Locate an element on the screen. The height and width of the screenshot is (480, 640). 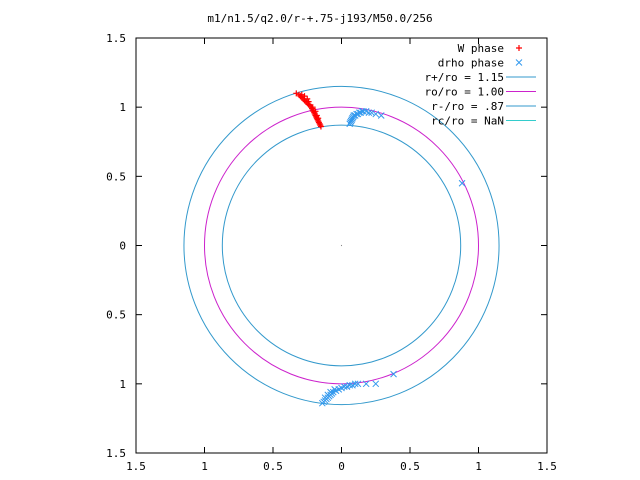
legend-label-w-phase: W phase is located at coordinates (481, 48).